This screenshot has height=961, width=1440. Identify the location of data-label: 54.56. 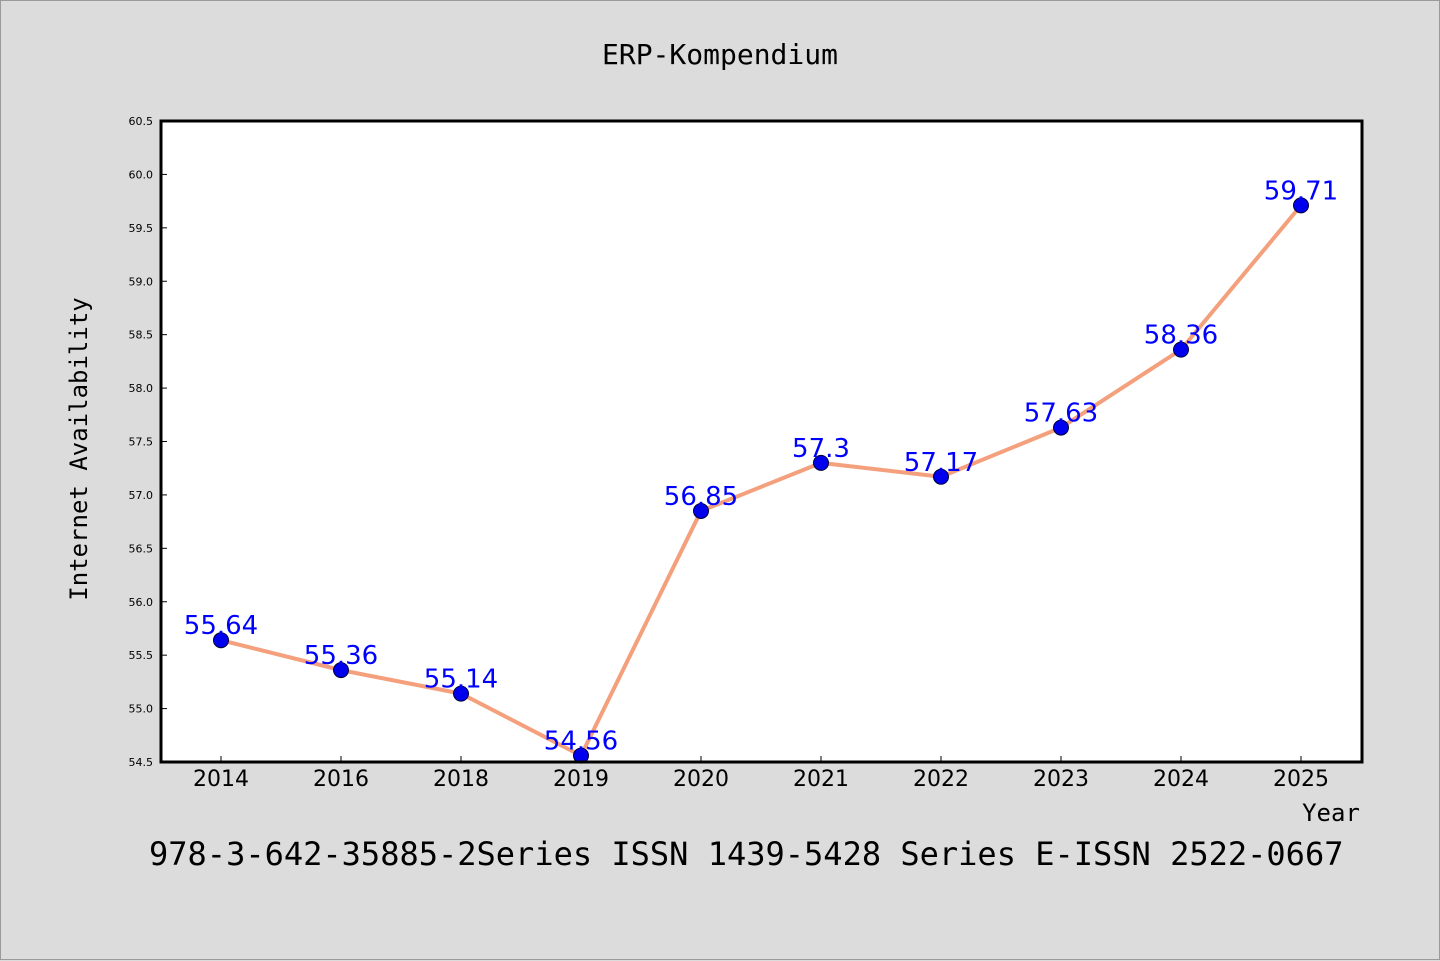
(581, 742).